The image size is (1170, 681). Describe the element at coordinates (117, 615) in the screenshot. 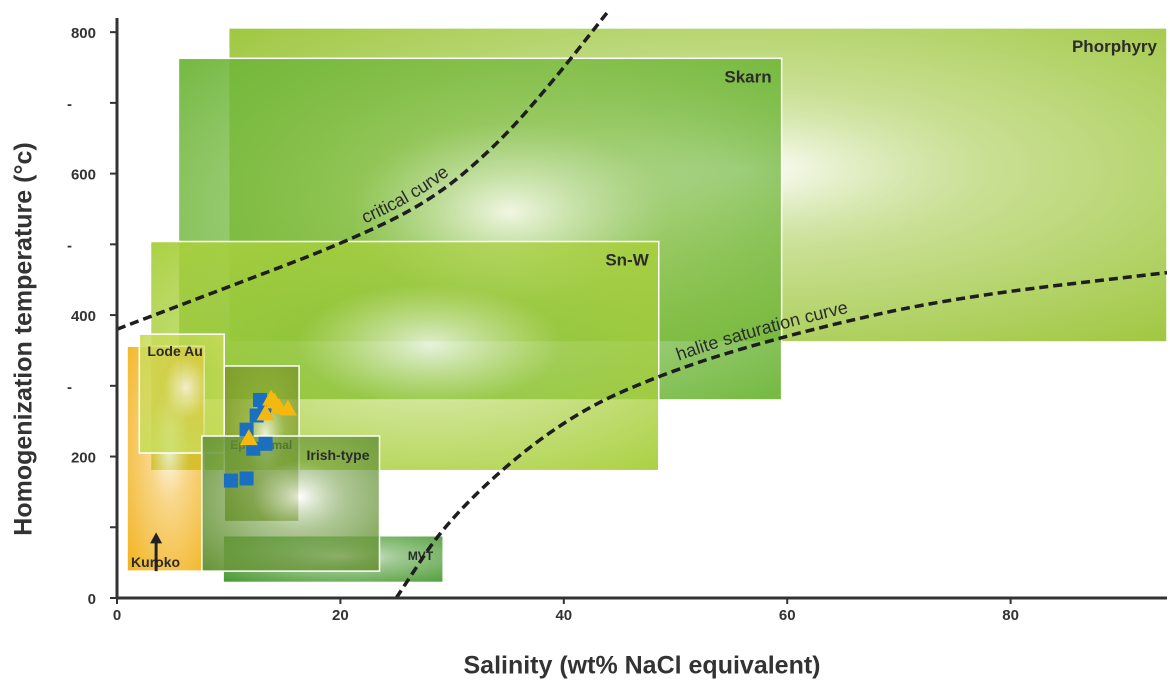

I see `x-tick-label: 0` at that location.